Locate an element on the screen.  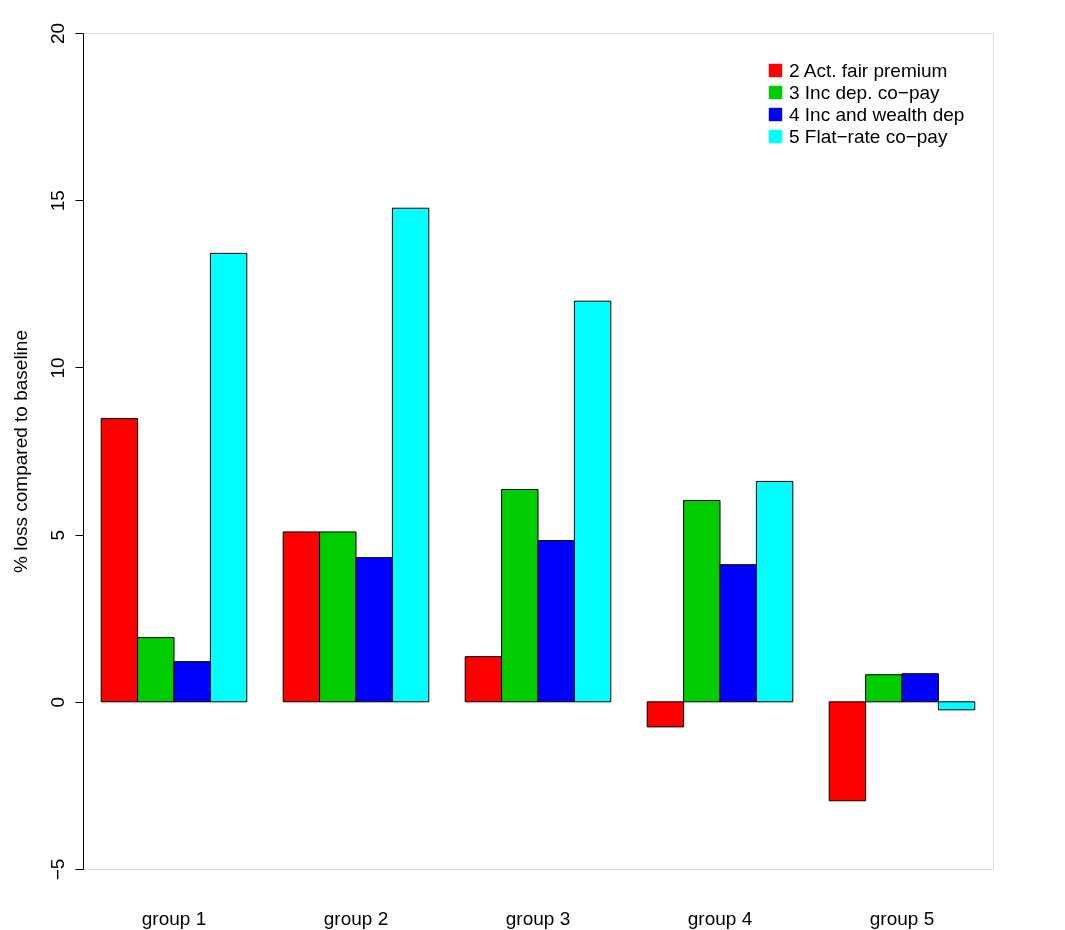
legend-label: 4 Inc and wealth dep is located at coordinates (877, 114).